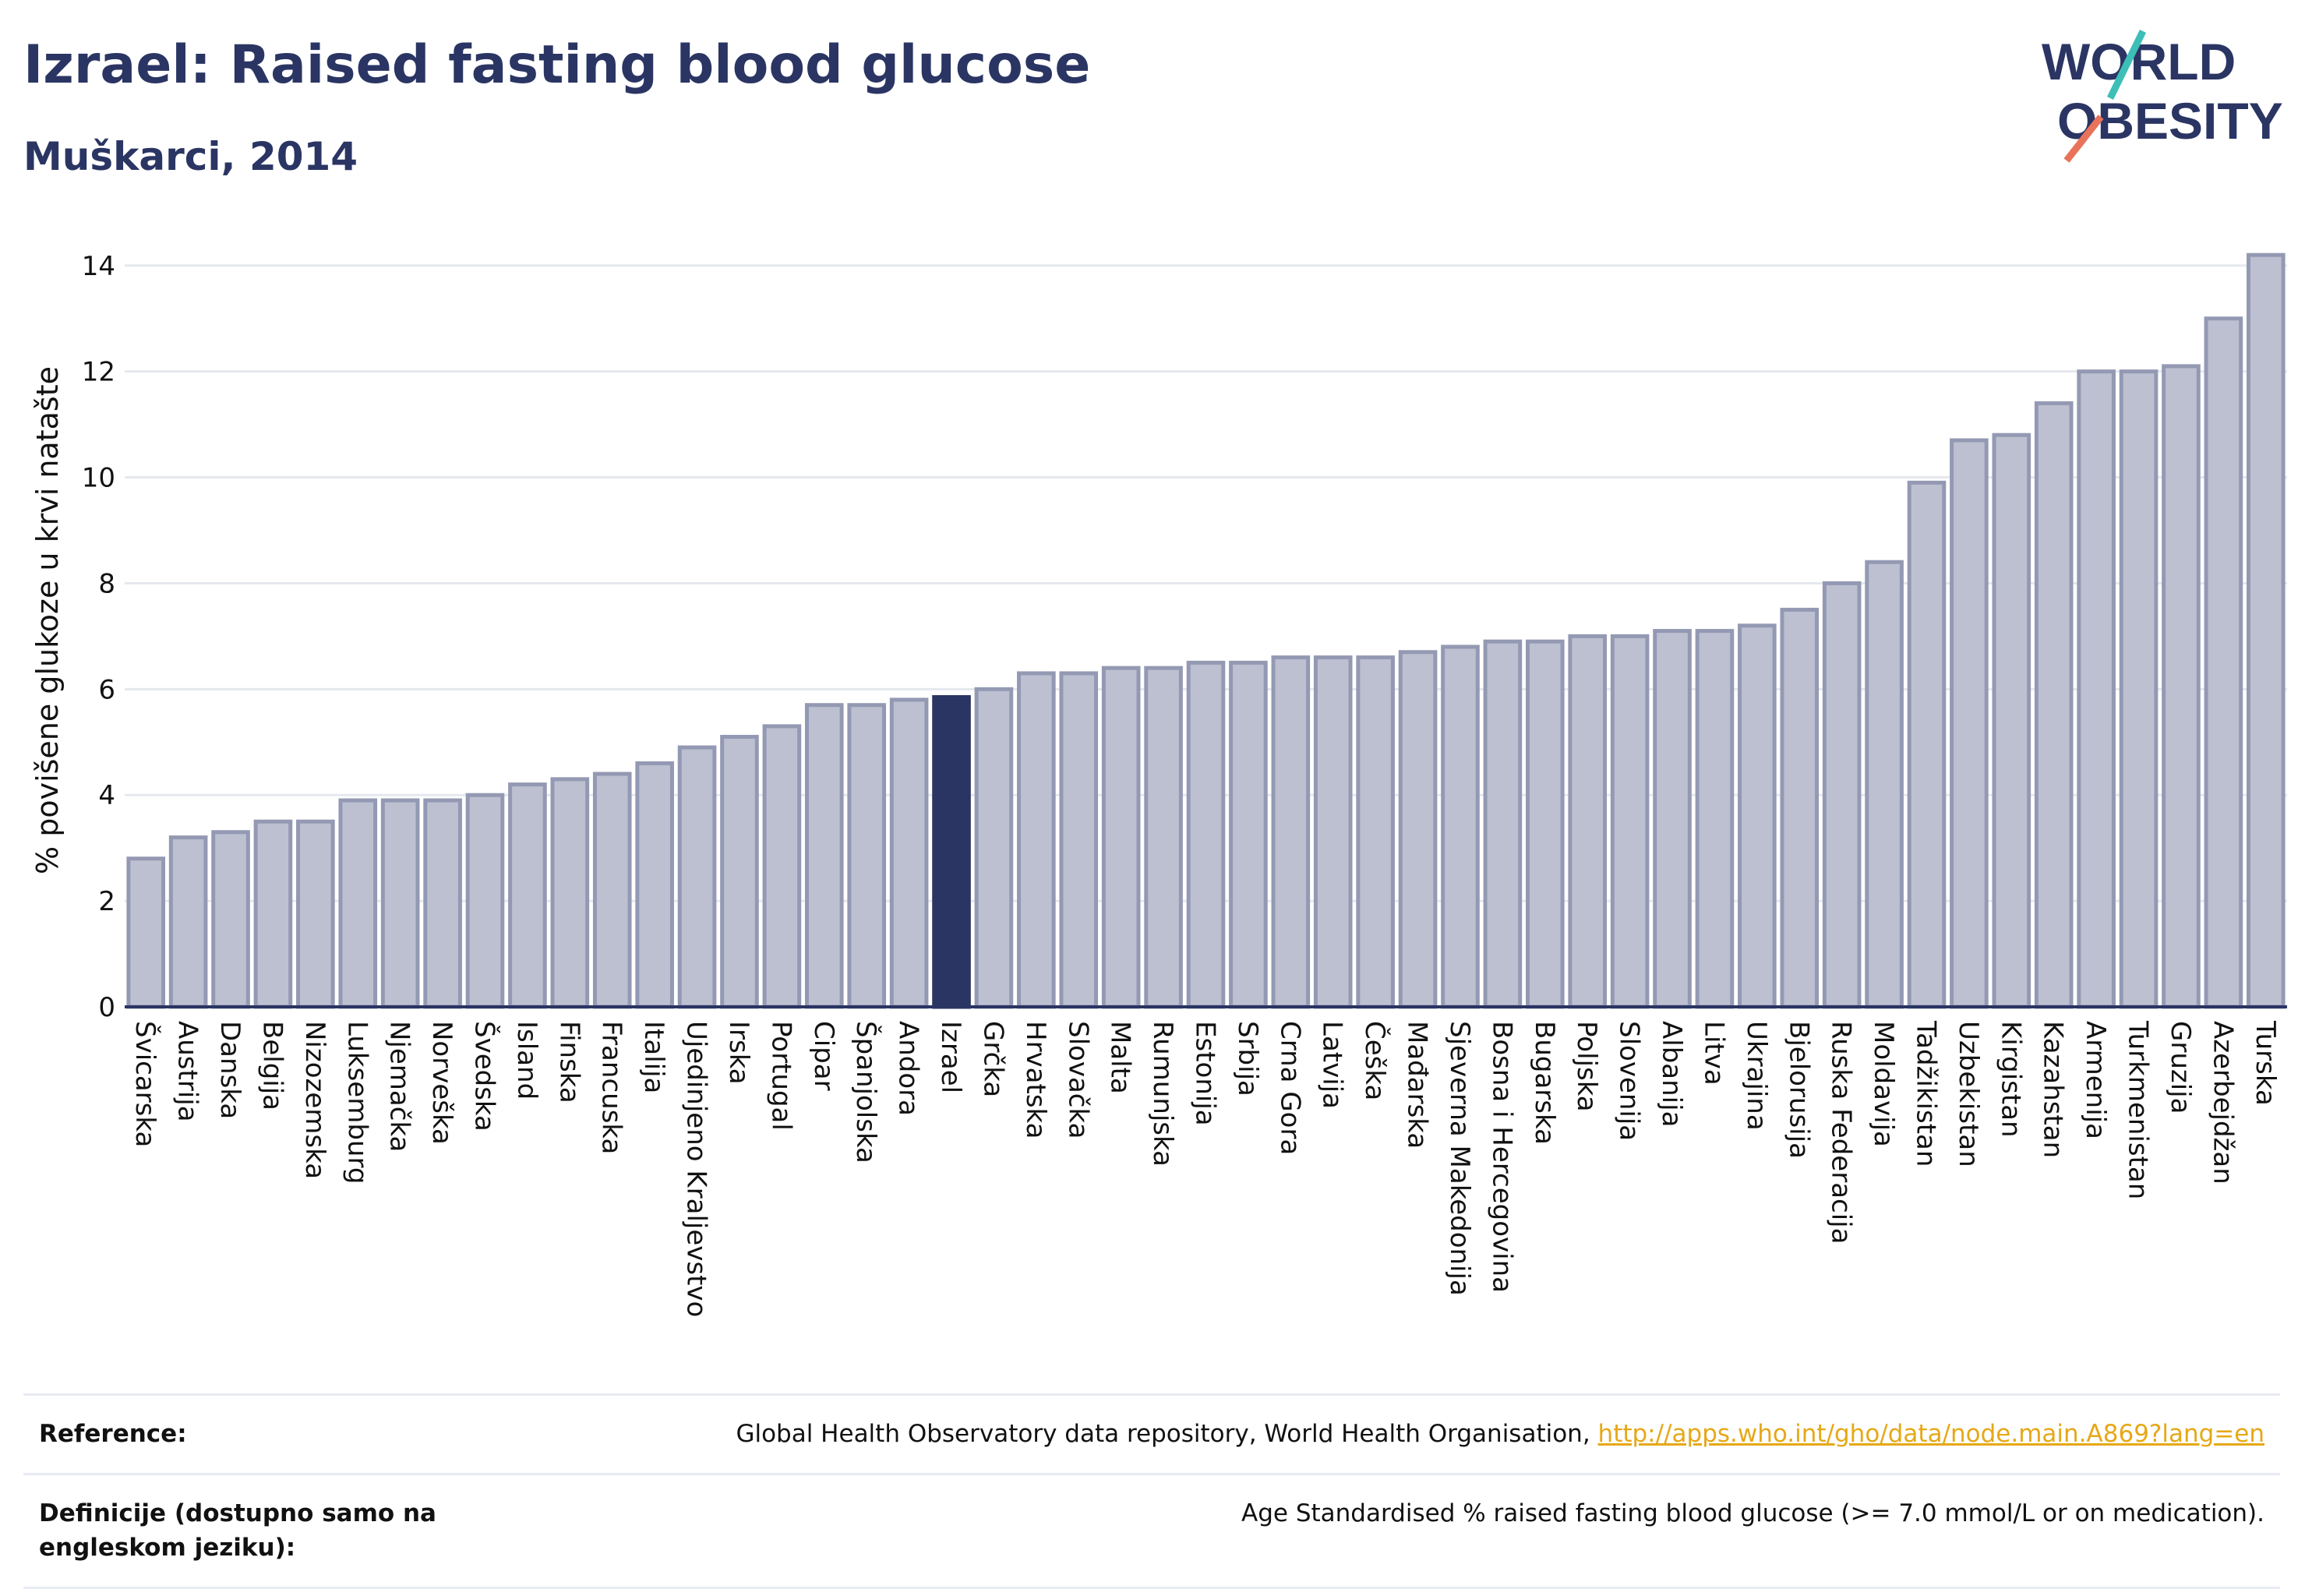 The width and height of the screenshot is (2305, 1596). Describe the element at coordinates (780, 1076) in the screenshot. I see `x-tick-label: Portugal` at that location.